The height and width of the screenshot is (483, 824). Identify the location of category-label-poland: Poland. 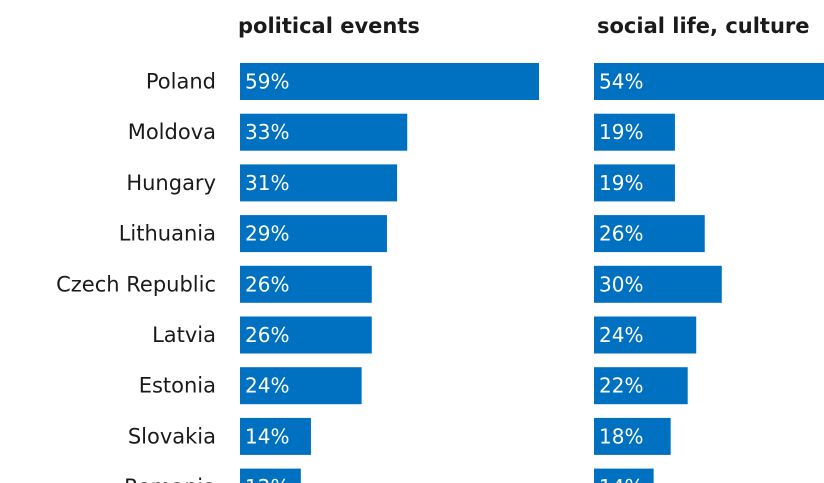
(181, 82).